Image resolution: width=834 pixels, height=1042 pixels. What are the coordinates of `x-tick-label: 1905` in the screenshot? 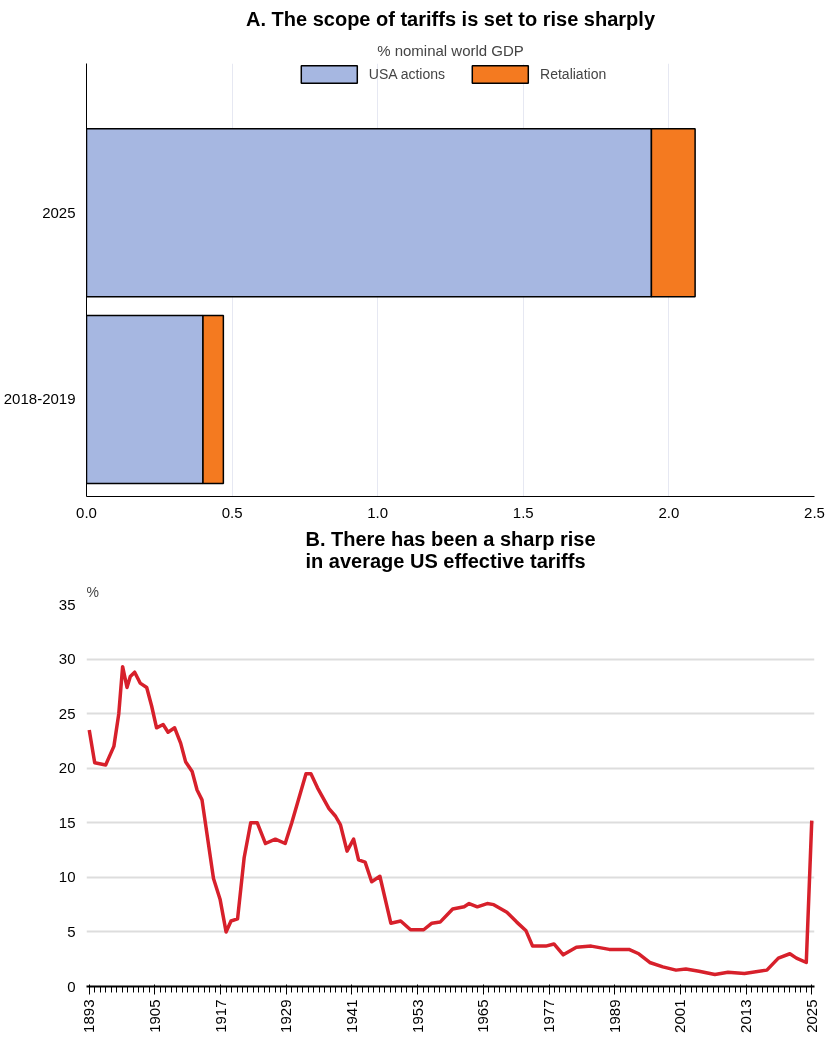 It's located at (154, 1016).